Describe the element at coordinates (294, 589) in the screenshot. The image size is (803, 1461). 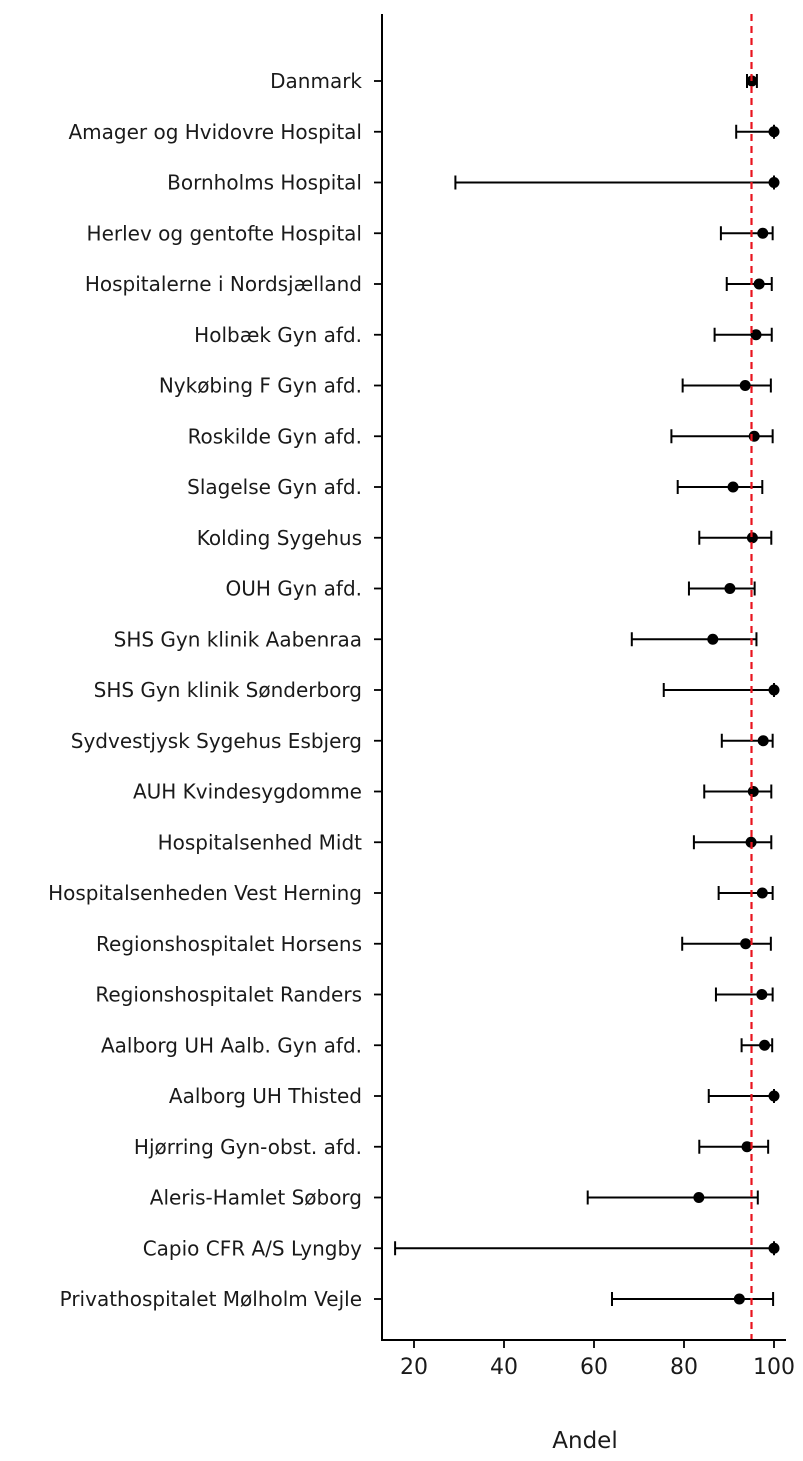
I see `y-tick-label: OUH Gyn afd.` at that location.